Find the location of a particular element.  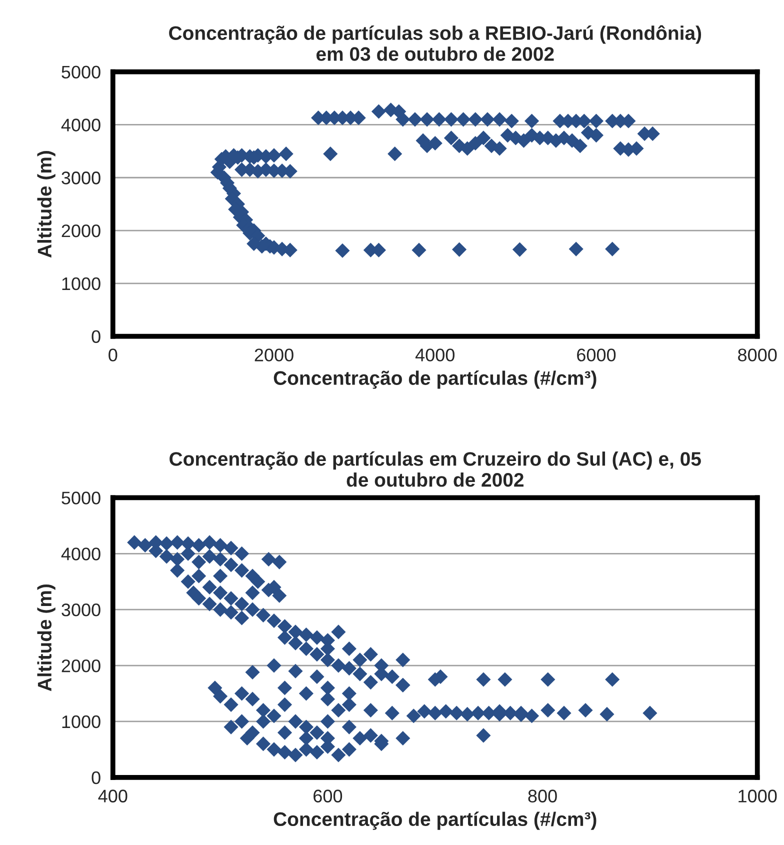

x-tick-label: 2000 is located at coordinates (274, 355).